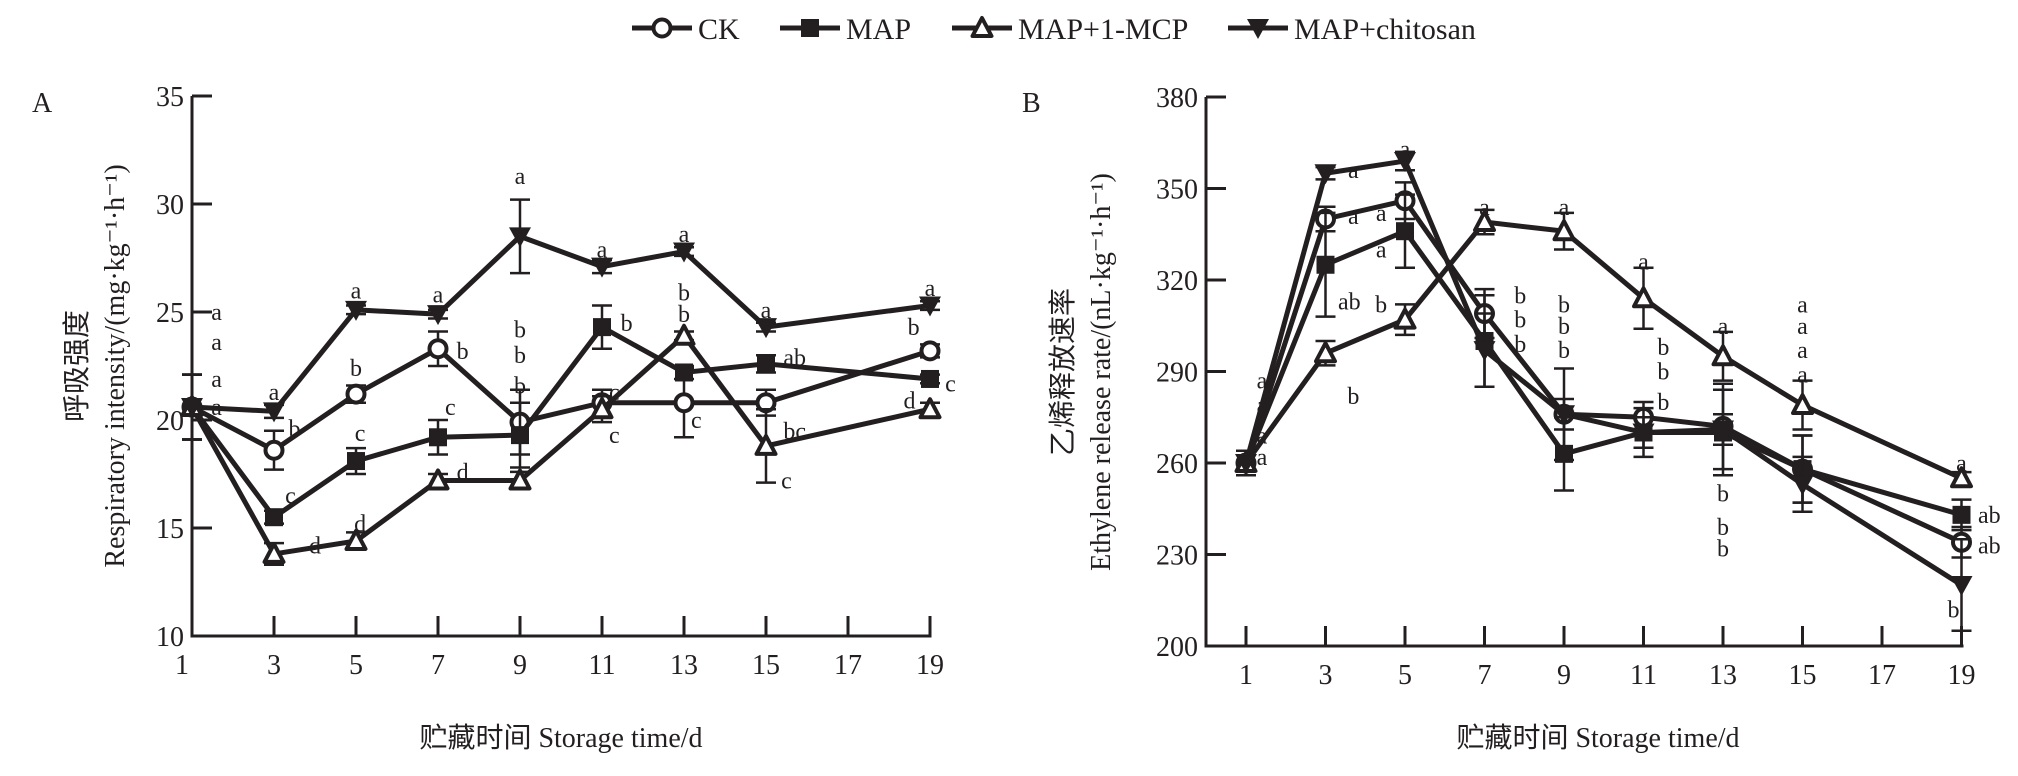  What do you see at coordinates (810, 28) in the screenshot?
I see `square-filled-icon` at bounding box center [810, 28].